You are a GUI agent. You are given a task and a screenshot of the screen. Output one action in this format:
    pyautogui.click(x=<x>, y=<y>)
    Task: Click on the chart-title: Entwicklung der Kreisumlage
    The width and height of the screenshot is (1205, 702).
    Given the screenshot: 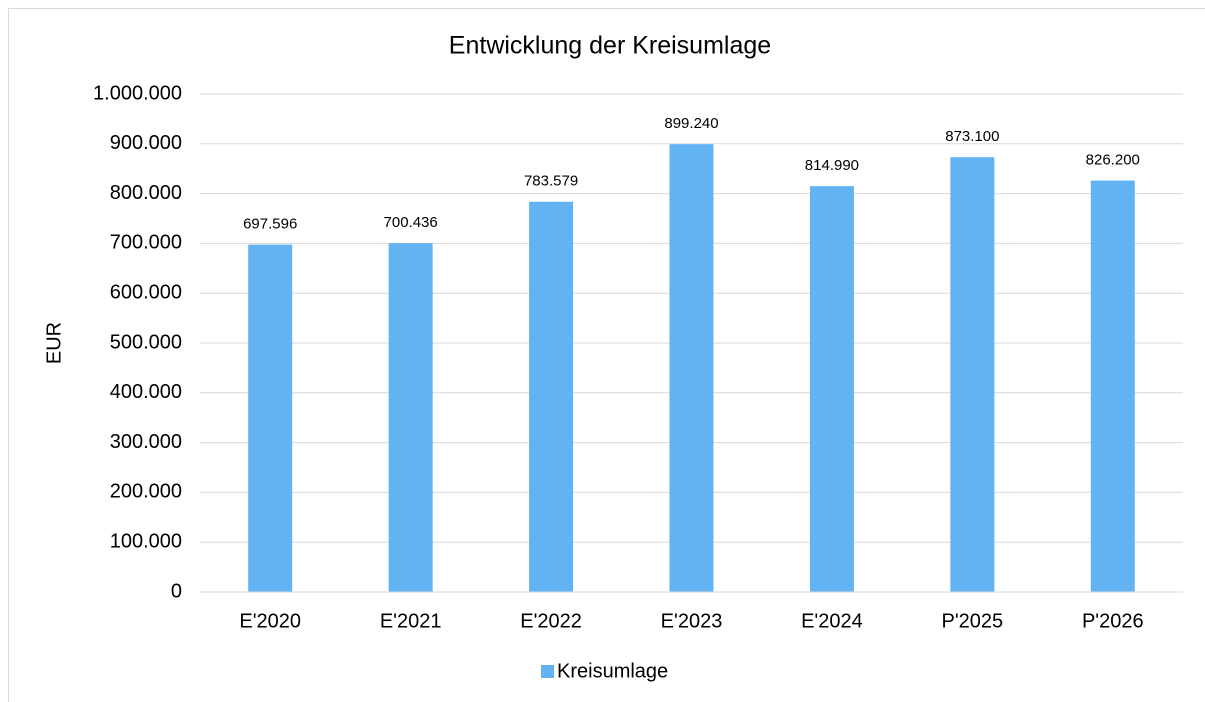 What is the action you would take?
    pyautogui.click(x=610, y=46)
    